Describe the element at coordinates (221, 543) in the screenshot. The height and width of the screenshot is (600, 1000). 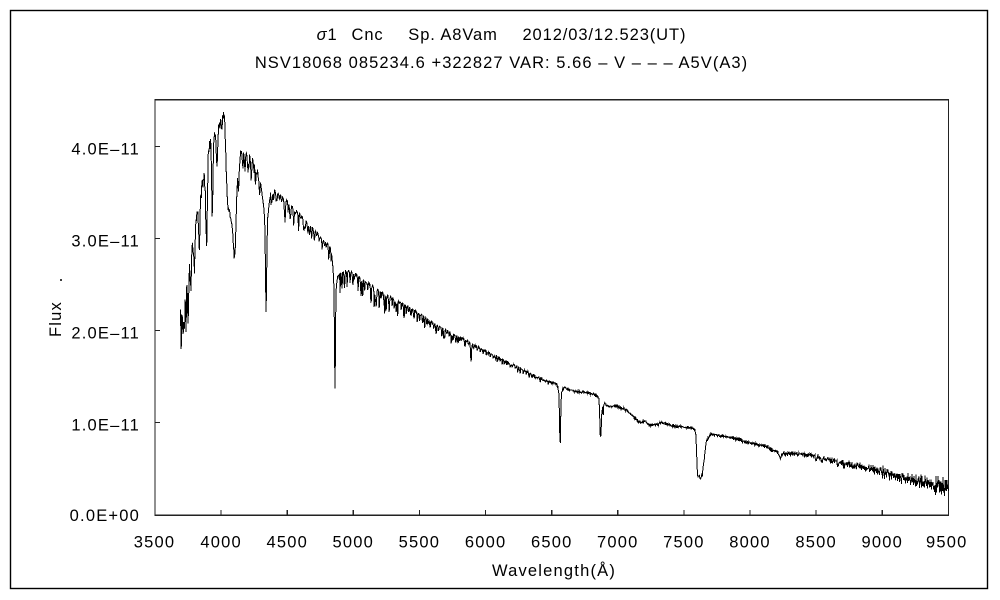
I see `svg-text: 4000` at that location.